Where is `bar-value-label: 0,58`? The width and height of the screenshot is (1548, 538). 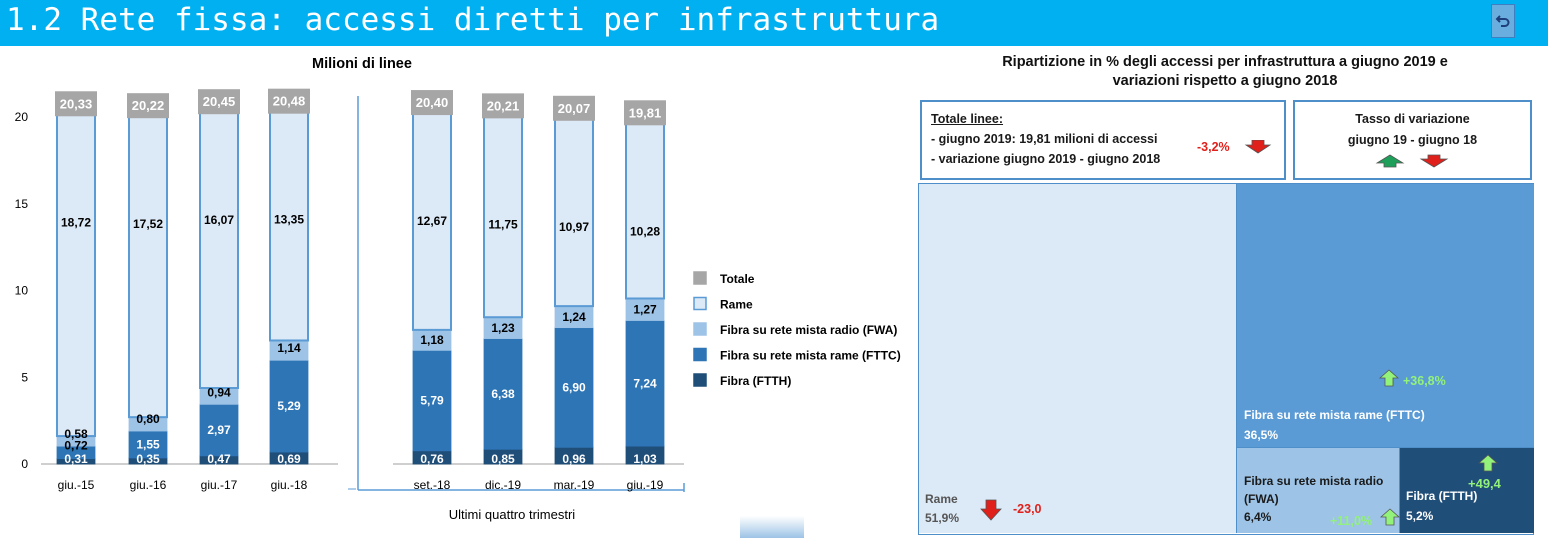
bar-value-label: 0,58 is located at coordinates (76, 434).